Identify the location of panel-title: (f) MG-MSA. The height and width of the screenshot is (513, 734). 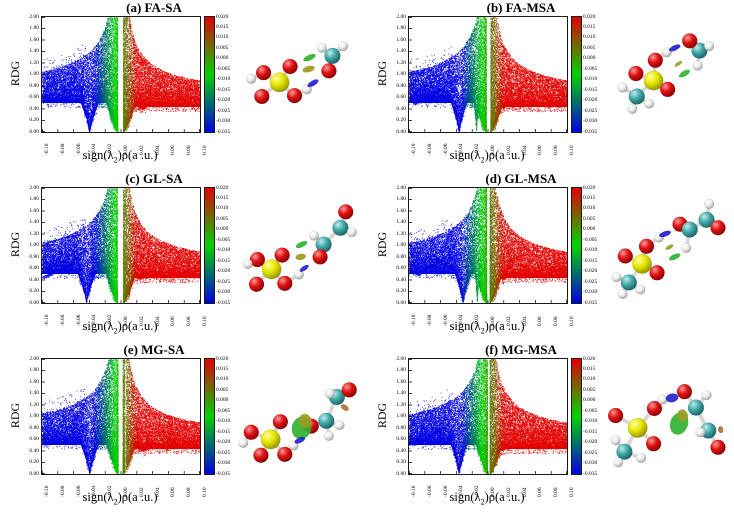
(521, 349).